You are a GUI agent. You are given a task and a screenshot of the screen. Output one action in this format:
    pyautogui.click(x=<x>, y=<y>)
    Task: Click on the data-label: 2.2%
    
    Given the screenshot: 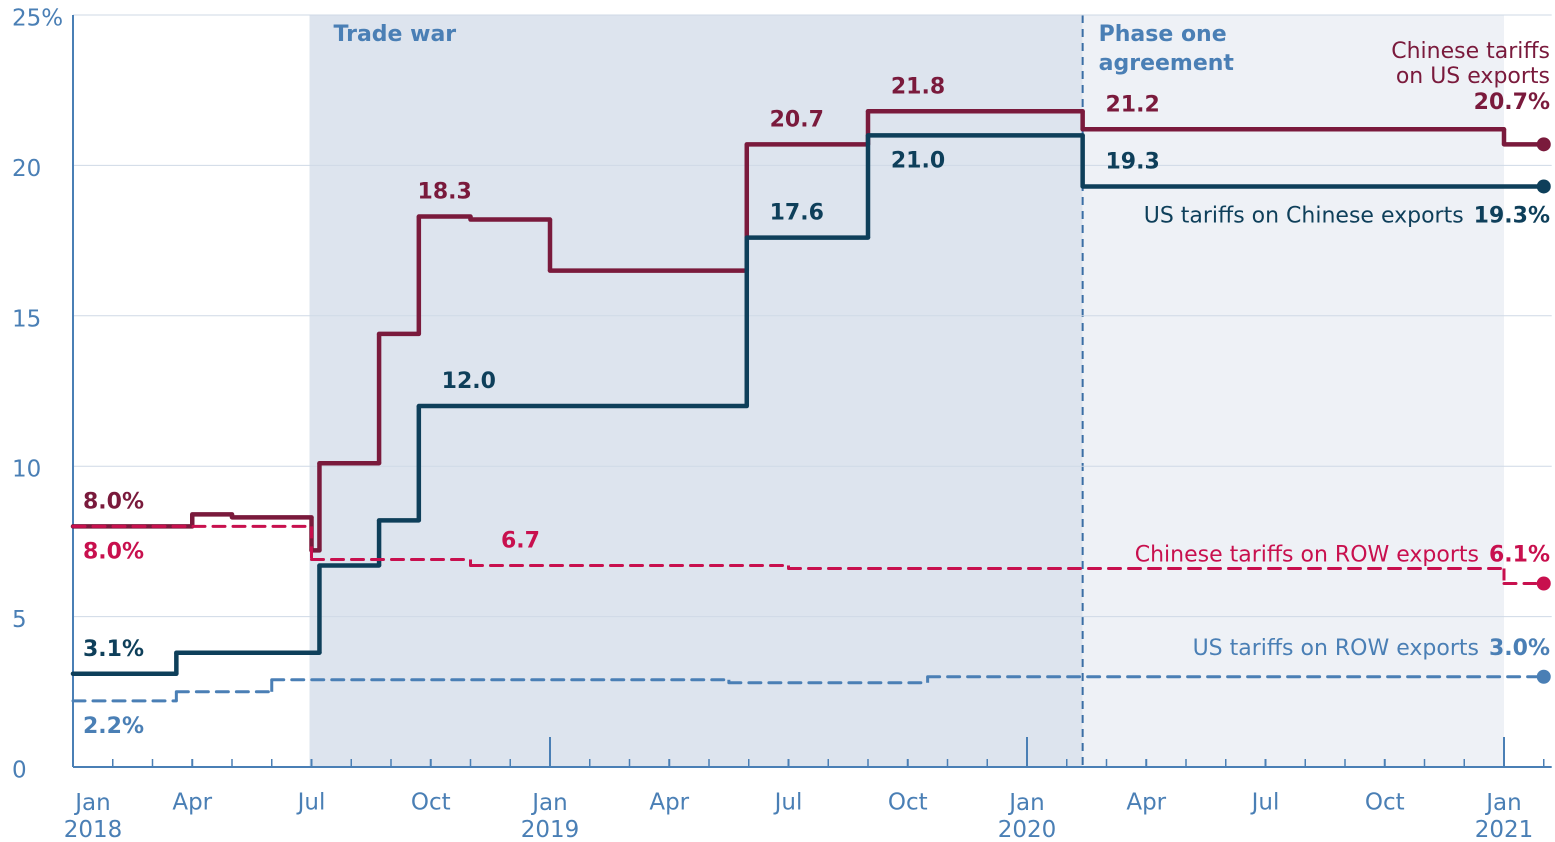 What is the action you would take?
    pyautogui.click(x=113, y=726)
    